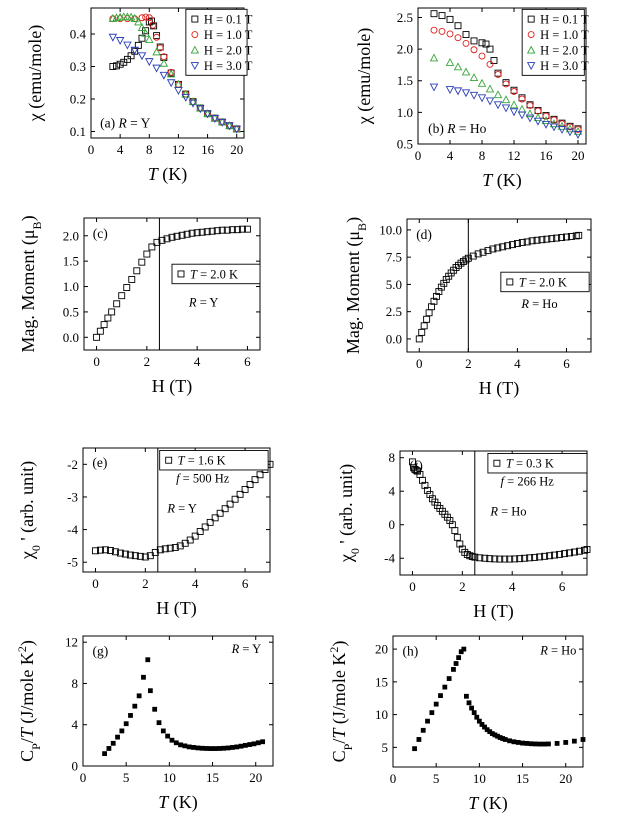 The width and height of the screenshot is (619, 832). What do you see at coordinates (392, 524) in the screenshot?
I see `y-tick-label: 0` at bounding box center [392, 524].